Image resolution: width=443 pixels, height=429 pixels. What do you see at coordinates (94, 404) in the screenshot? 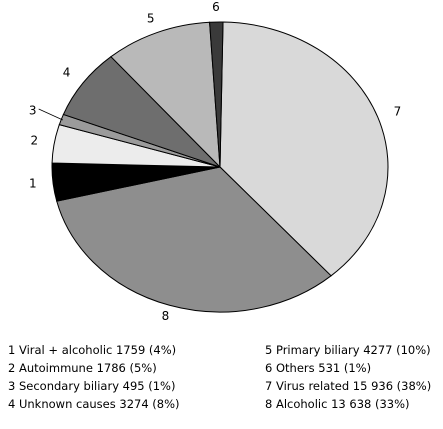
I see `legend-item-4: 4 Unknown causes 3274 (8%)` at bounding box center [94, 404].